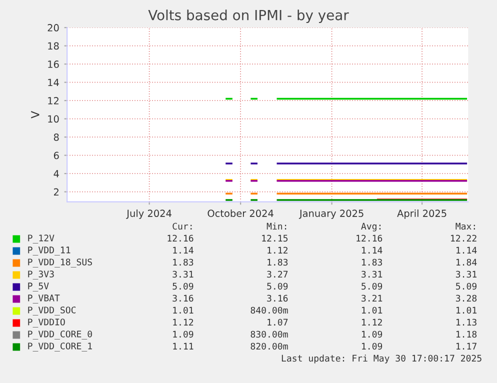 The width and height of the screenshot is (497, 383). I want to click on text: 1.84, so click(466, 262).